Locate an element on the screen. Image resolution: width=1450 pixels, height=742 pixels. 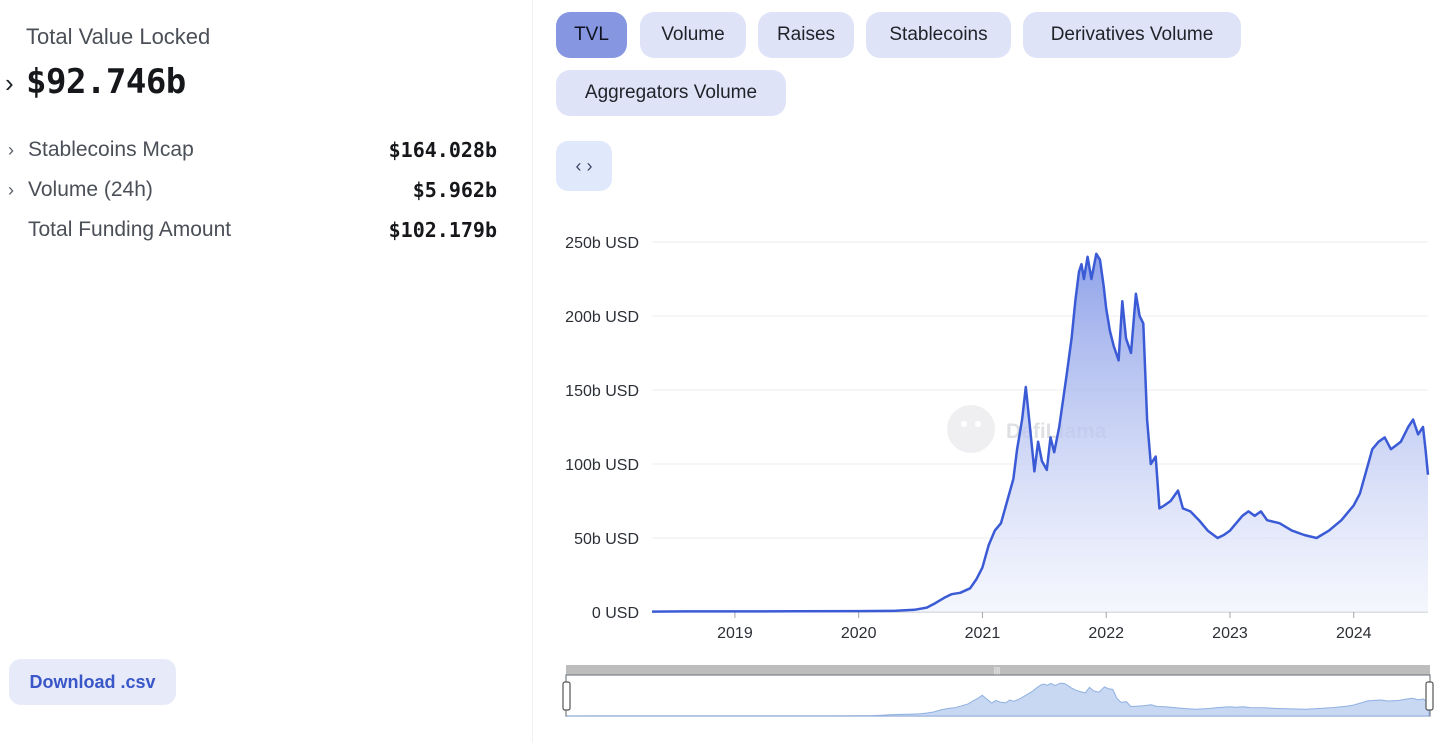
x-tick-label: 2022 is located at coordinates (1106, 633).